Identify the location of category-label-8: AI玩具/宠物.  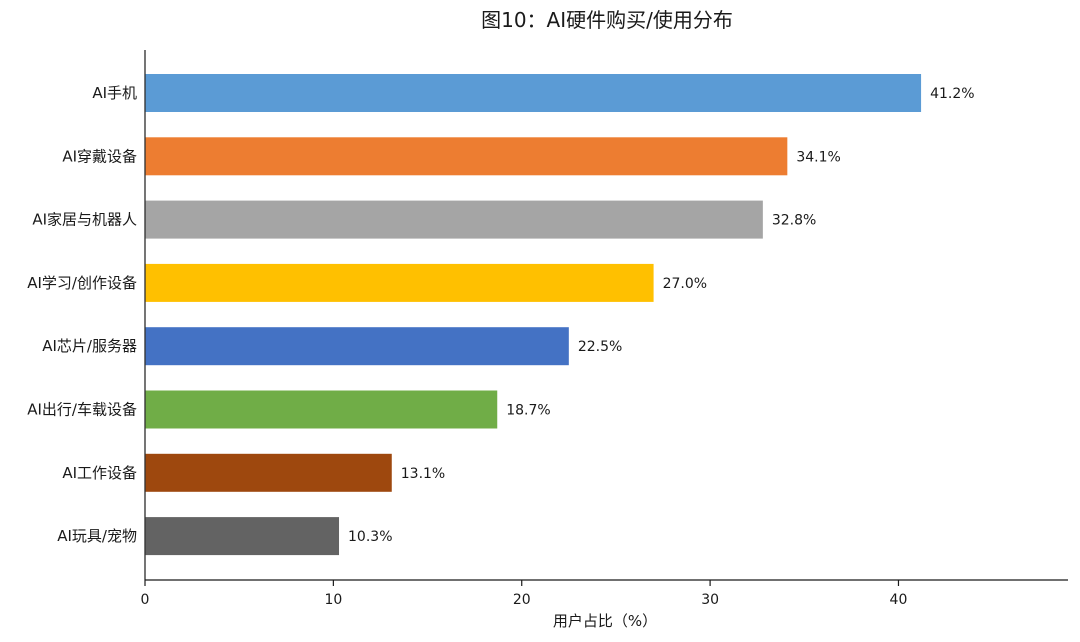
(97, 536).